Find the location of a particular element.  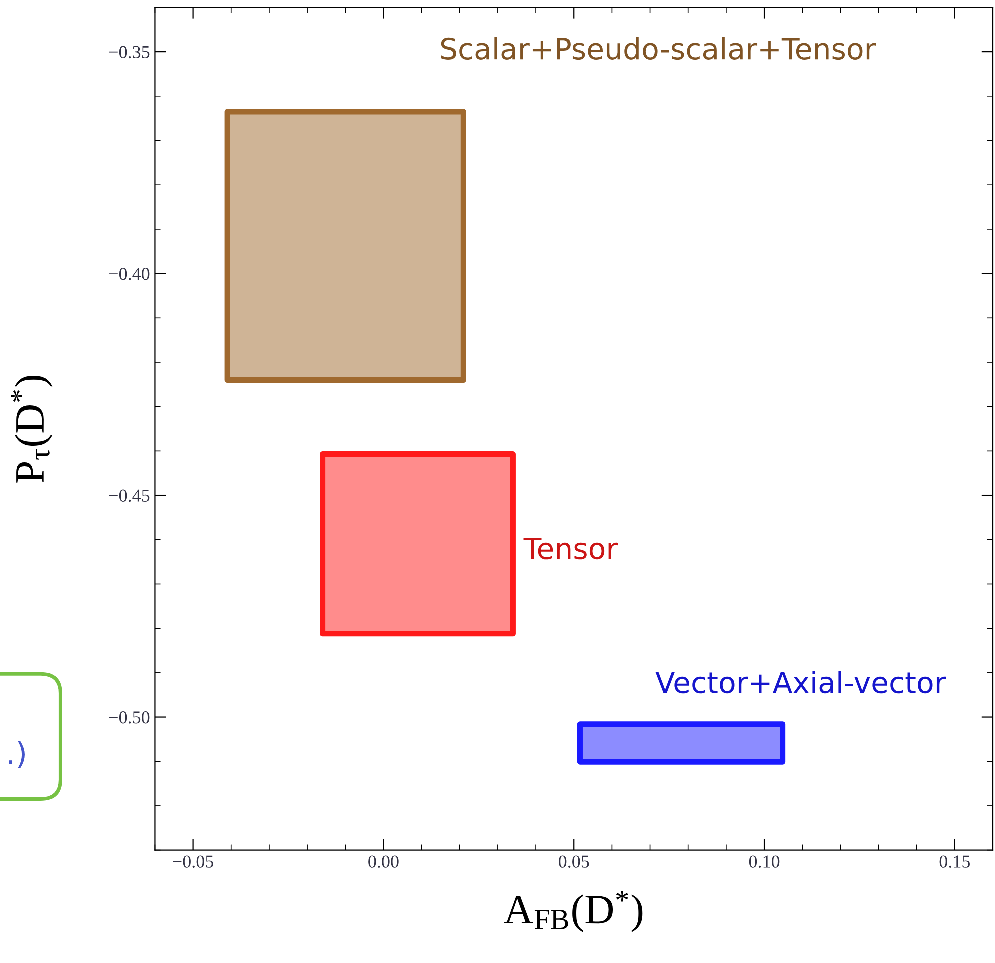

y-axis-title: P$_{τ}$(D$^{*}$) is located at coordinates (32, 429).